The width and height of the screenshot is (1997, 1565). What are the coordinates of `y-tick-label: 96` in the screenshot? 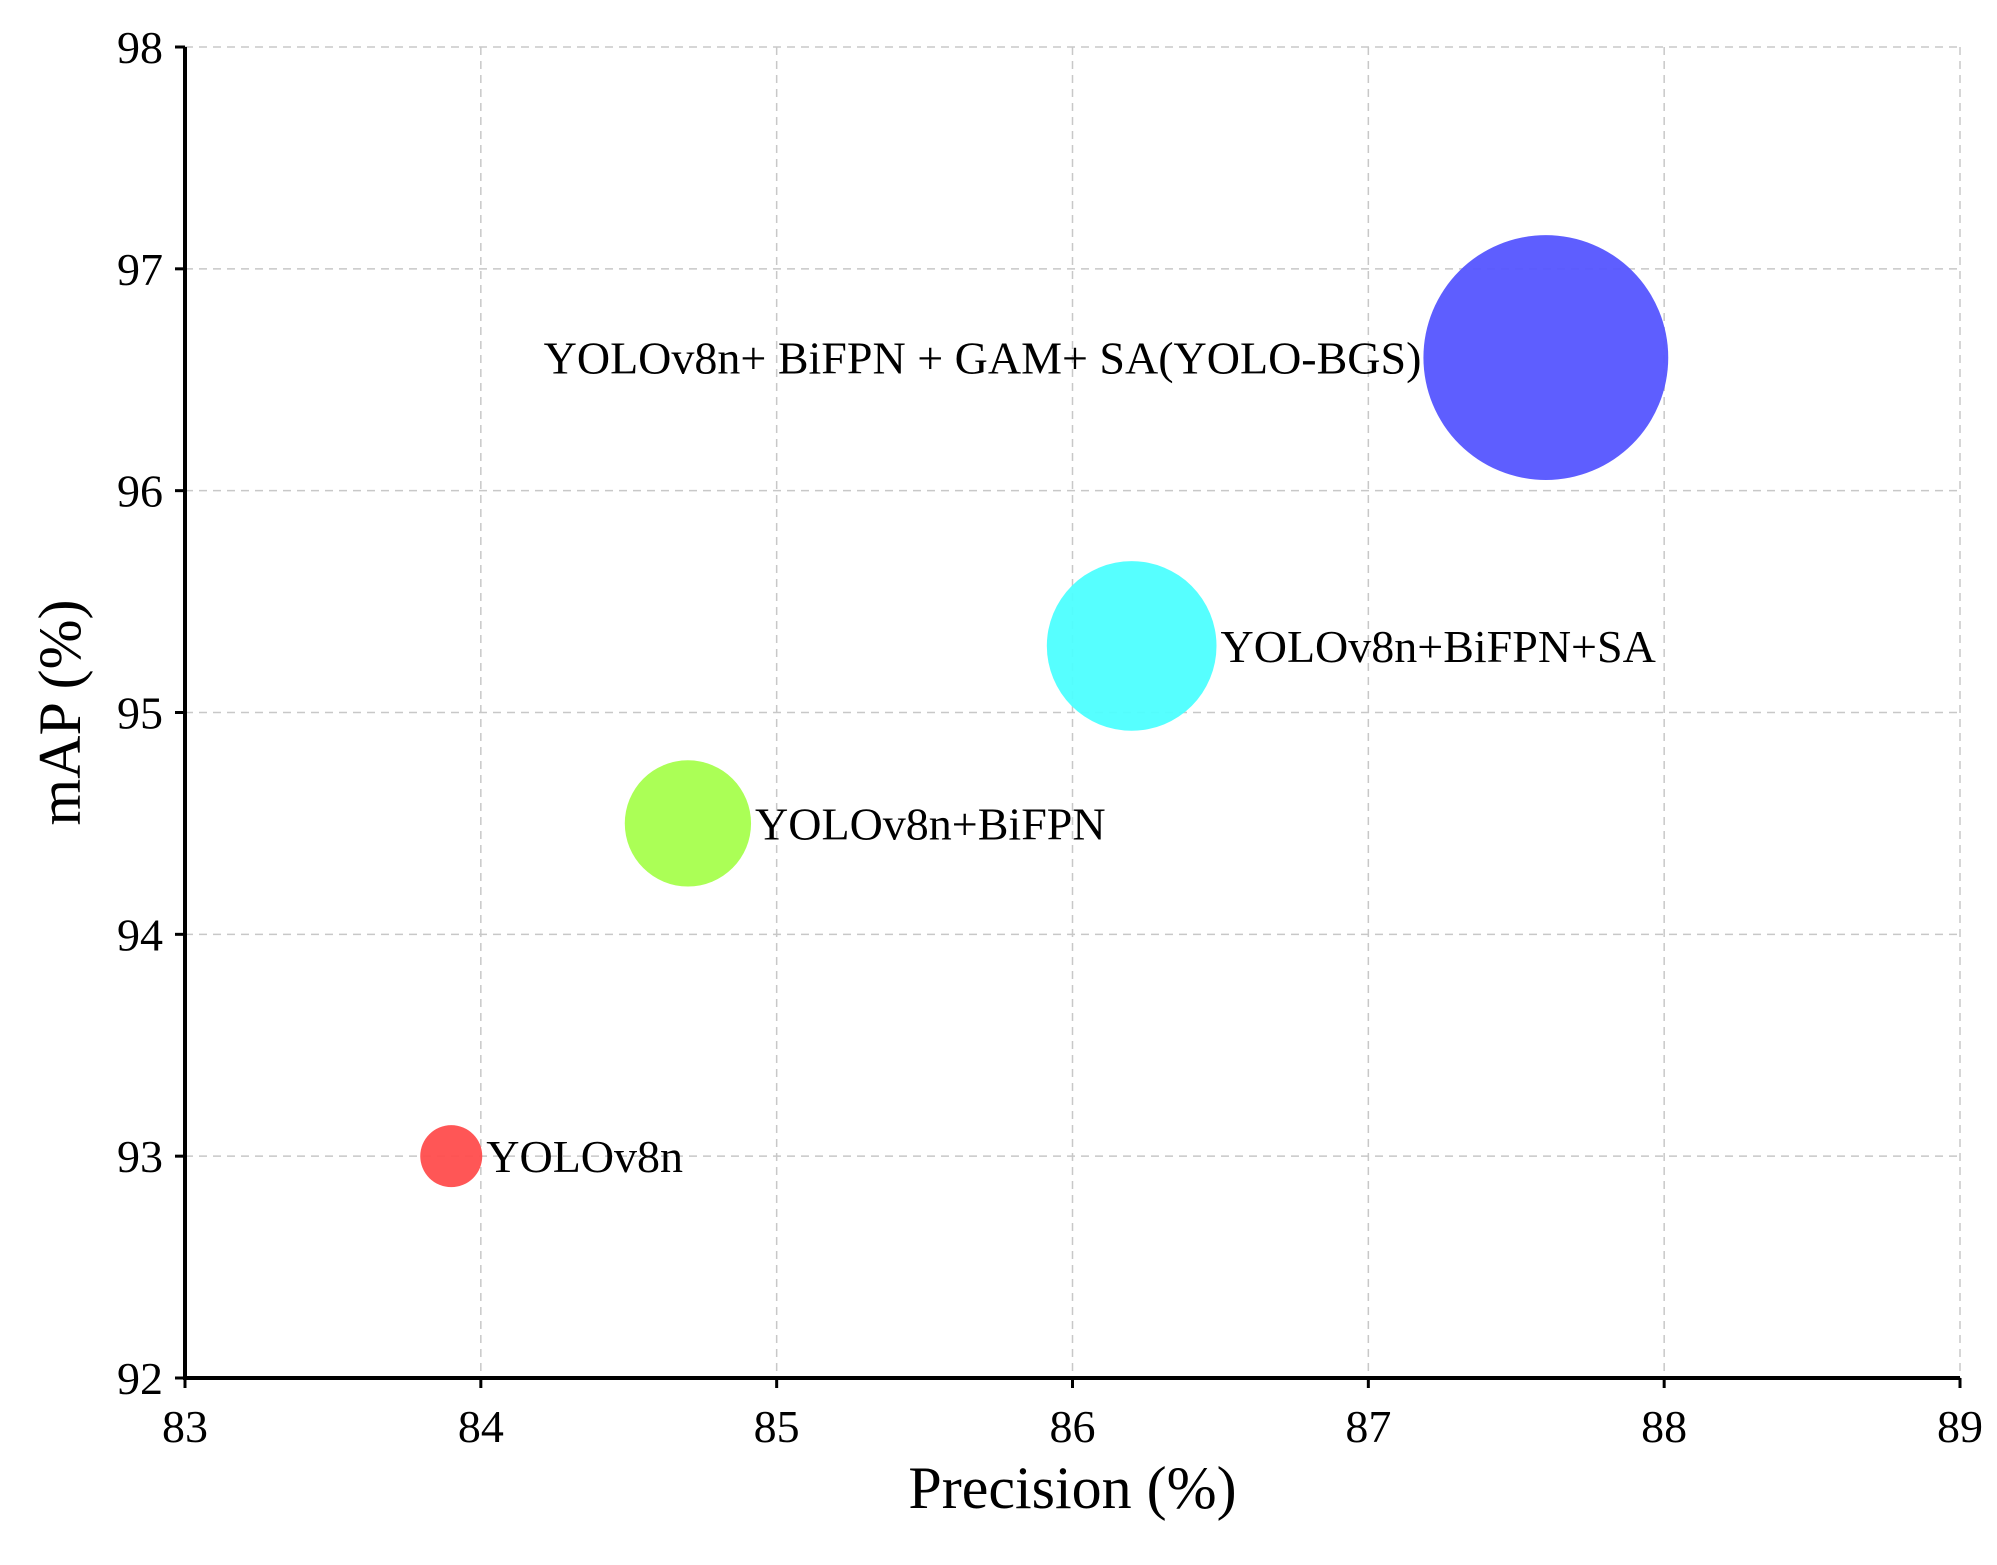 It's located at (140, 491).